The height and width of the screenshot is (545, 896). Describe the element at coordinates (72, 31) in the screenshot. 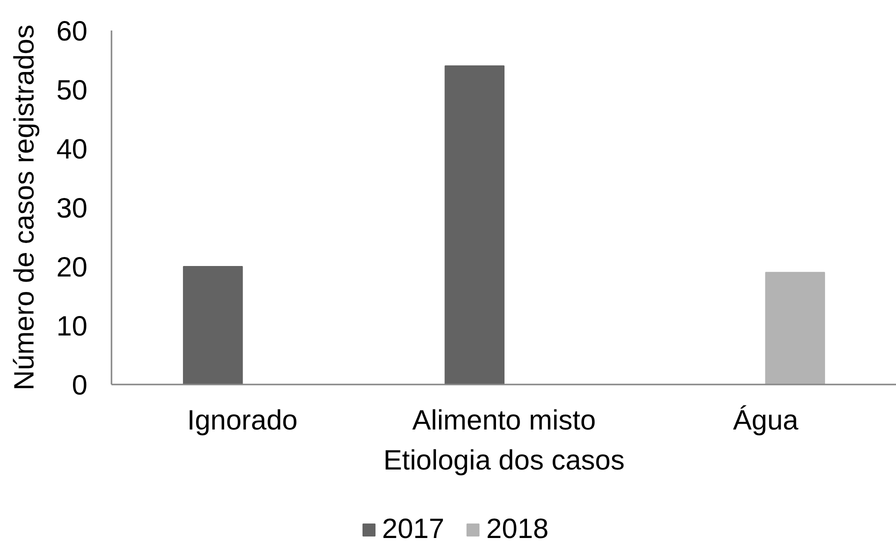

I see `y-tick-label: 60` at that location.